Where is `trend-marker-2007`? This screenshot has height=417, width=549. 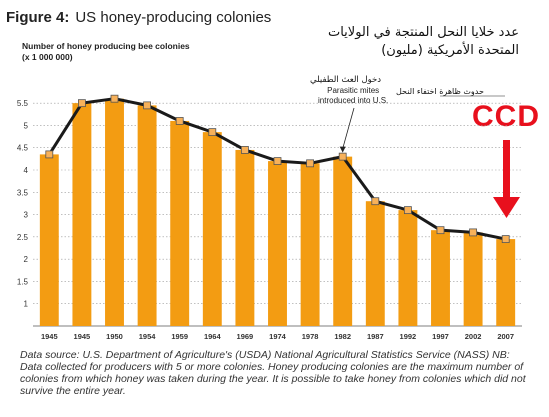 trend-marker-2007 is located at coordinates (505, 239).